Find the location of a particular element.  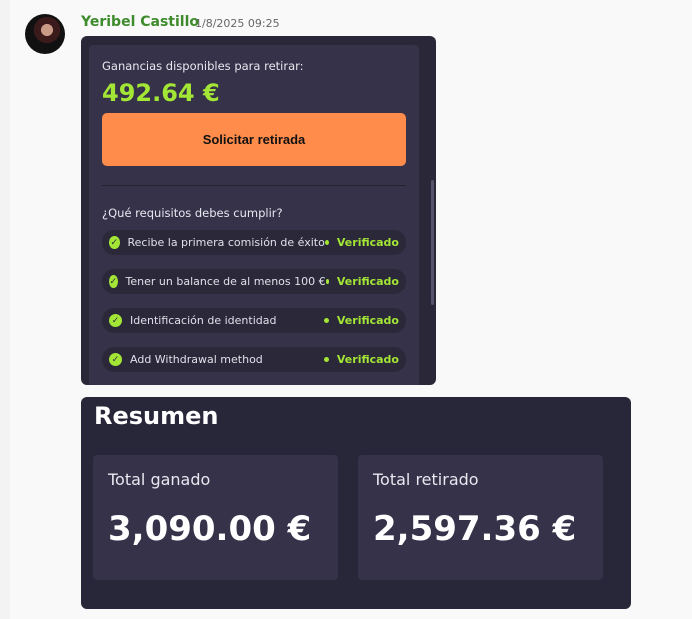

requirement-text: Add Withdrawal method is located at coordinates (196, 359).